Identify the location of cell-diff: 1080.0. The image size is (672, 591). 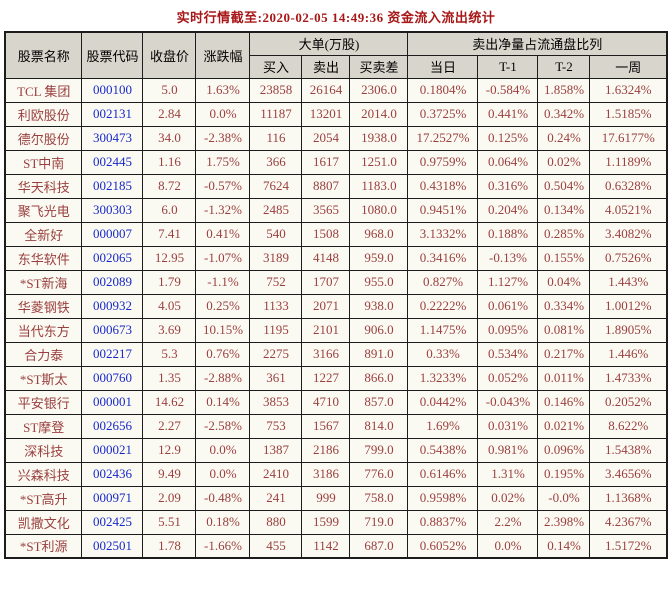
(379, 210).